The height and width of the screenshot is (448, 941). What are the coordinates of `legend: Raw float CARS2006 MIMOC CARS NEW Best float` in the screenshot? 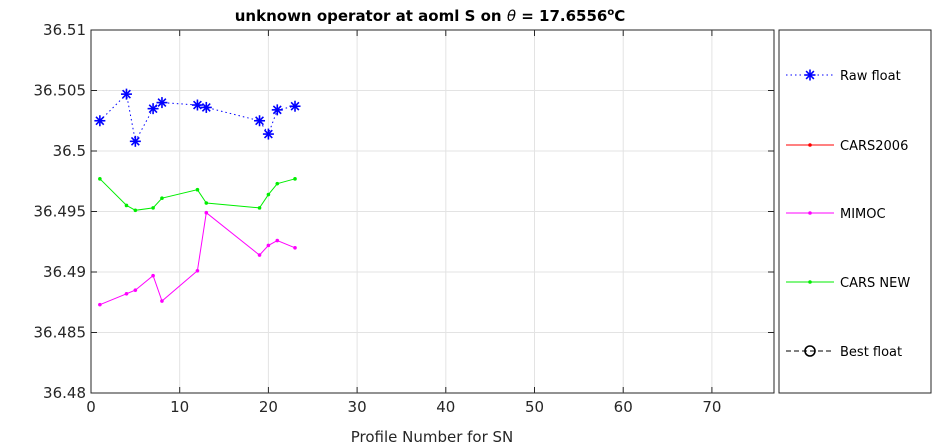 It's located at (848, 214).